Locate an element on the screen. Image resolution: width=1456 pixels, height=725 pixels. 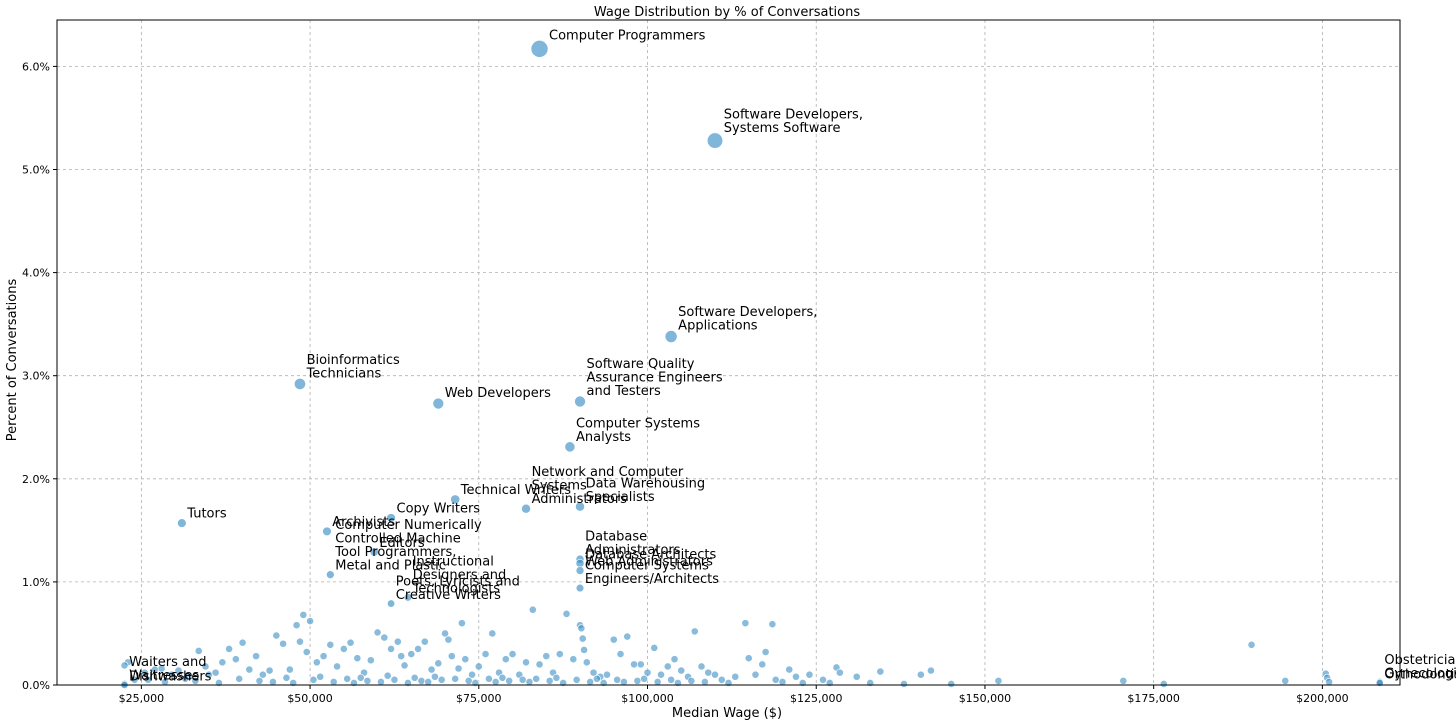
point-annotation: Technical Writers is located at coordinates (515, 490).